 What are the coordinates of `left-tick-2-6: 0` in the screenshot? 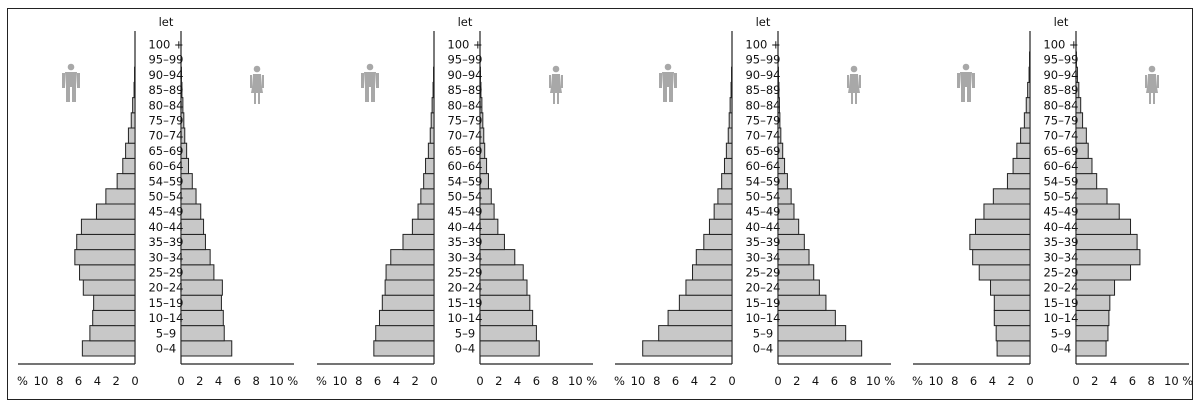 It's located at (433, 381).